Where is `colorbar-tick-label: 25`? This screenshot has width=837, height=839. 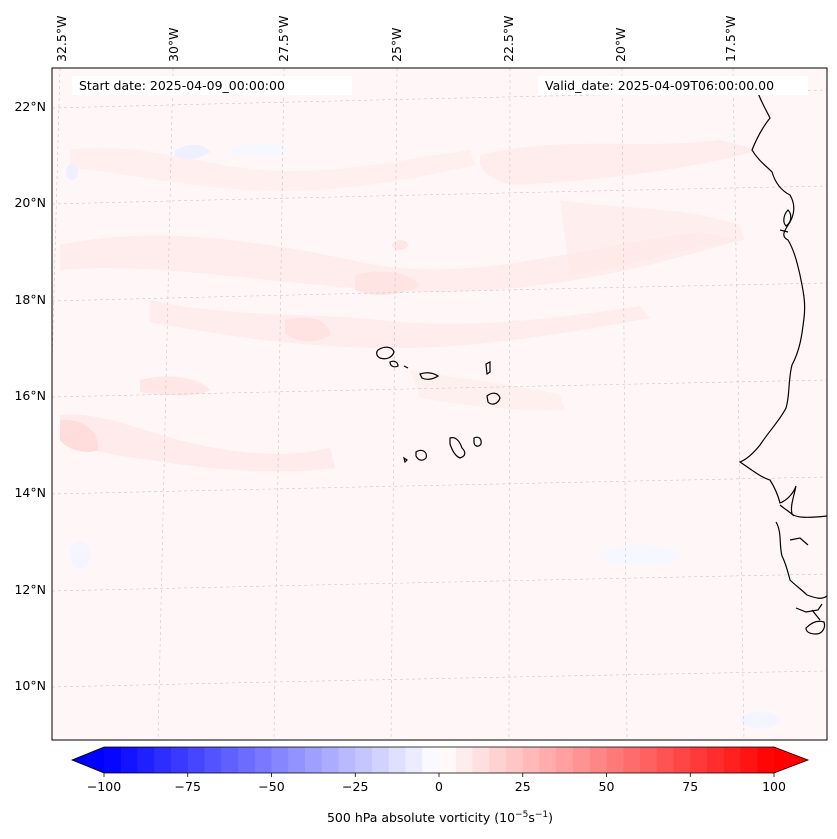
colorbar-tick-label: 25 is located at coordinates (523, 786).